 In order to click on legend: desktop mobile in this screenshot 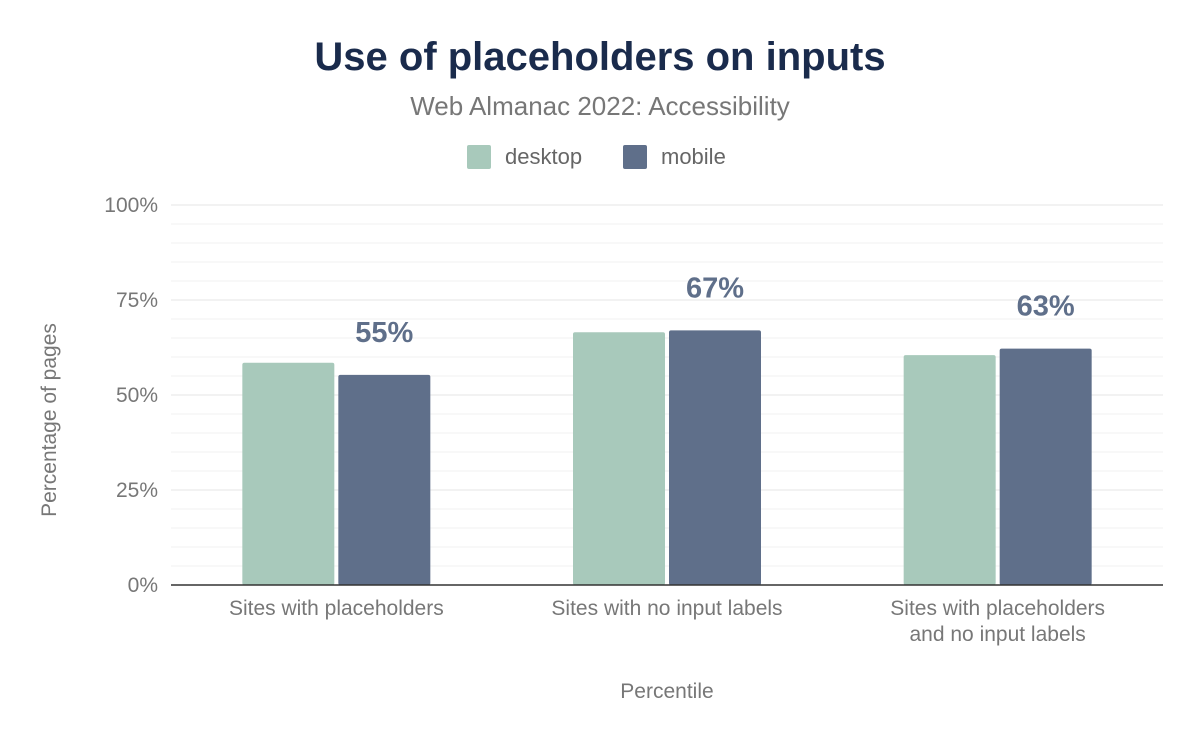, I will do `click(596, 156)`.